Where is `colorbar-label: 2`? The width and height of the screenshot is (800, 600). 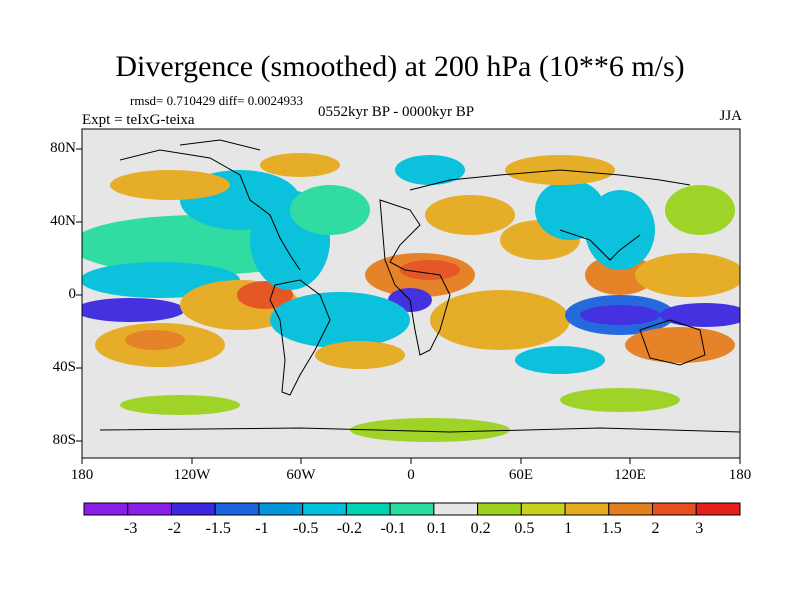
colorbar-label: 2 is located at coordinates (655, 528).